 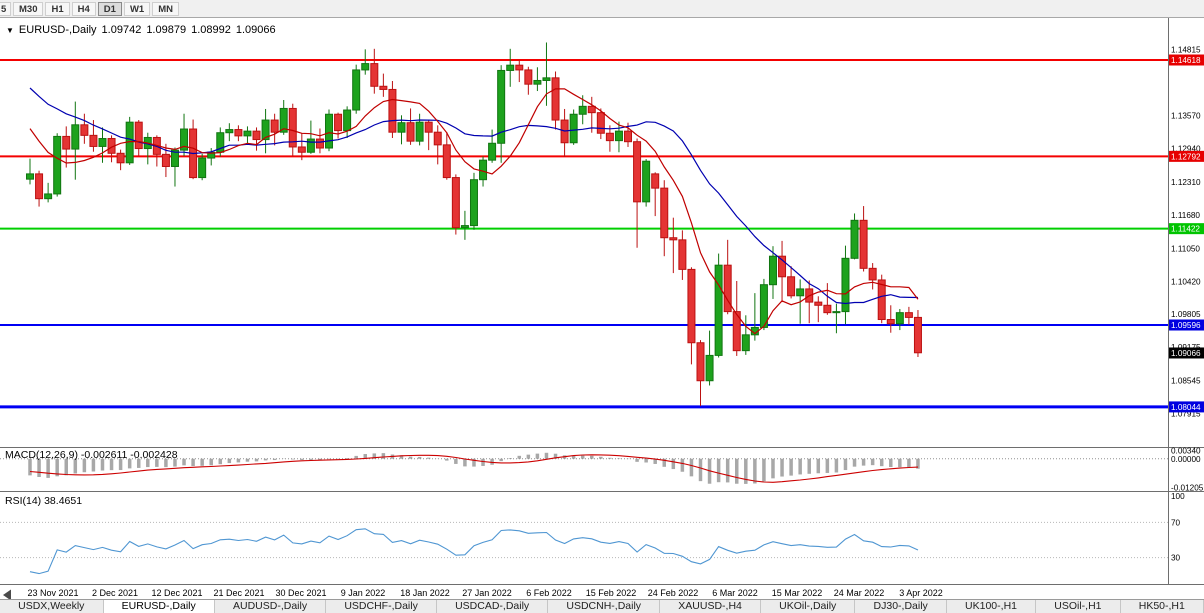 What do you see at coordinates (425, 593) in the screenshot?
I see `date-axis-label: 18 Jan 2022` at bounding box center [425, 593].